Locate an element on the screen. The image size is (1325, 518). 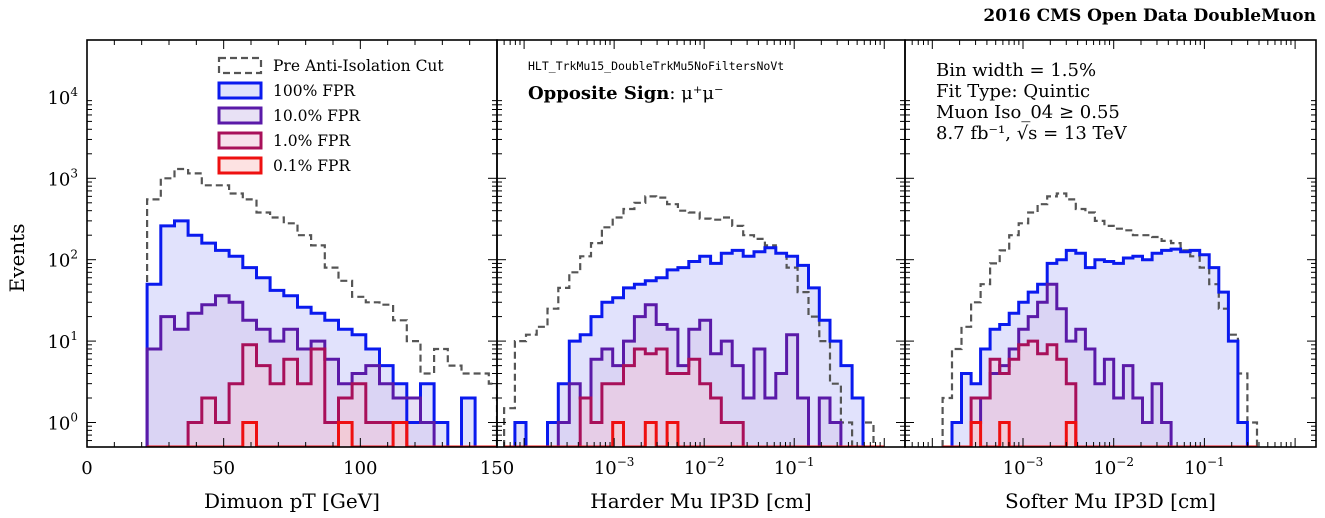
y-tick-exp: 4 is located at coordinates (74, 92).